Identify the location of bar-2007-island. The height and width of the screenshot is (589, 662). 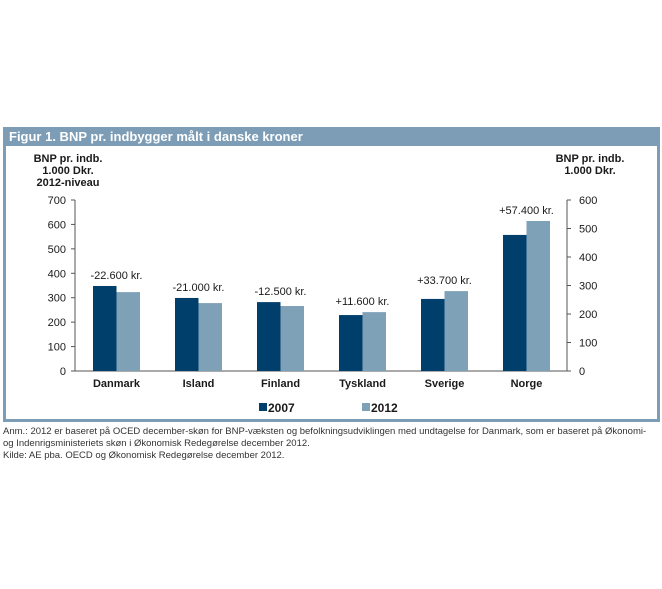
(187, 334).